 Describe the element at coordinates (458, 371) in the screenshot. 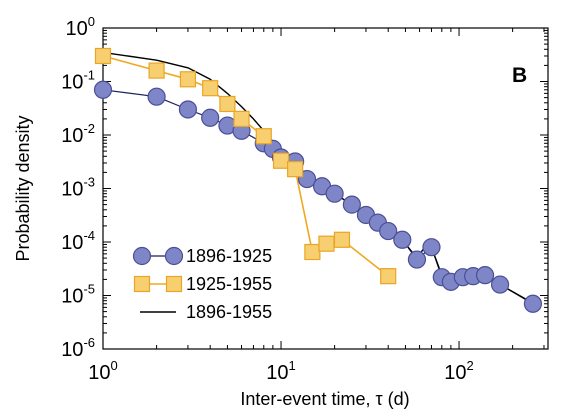

I see `x-tick-label: 10²` at that location.